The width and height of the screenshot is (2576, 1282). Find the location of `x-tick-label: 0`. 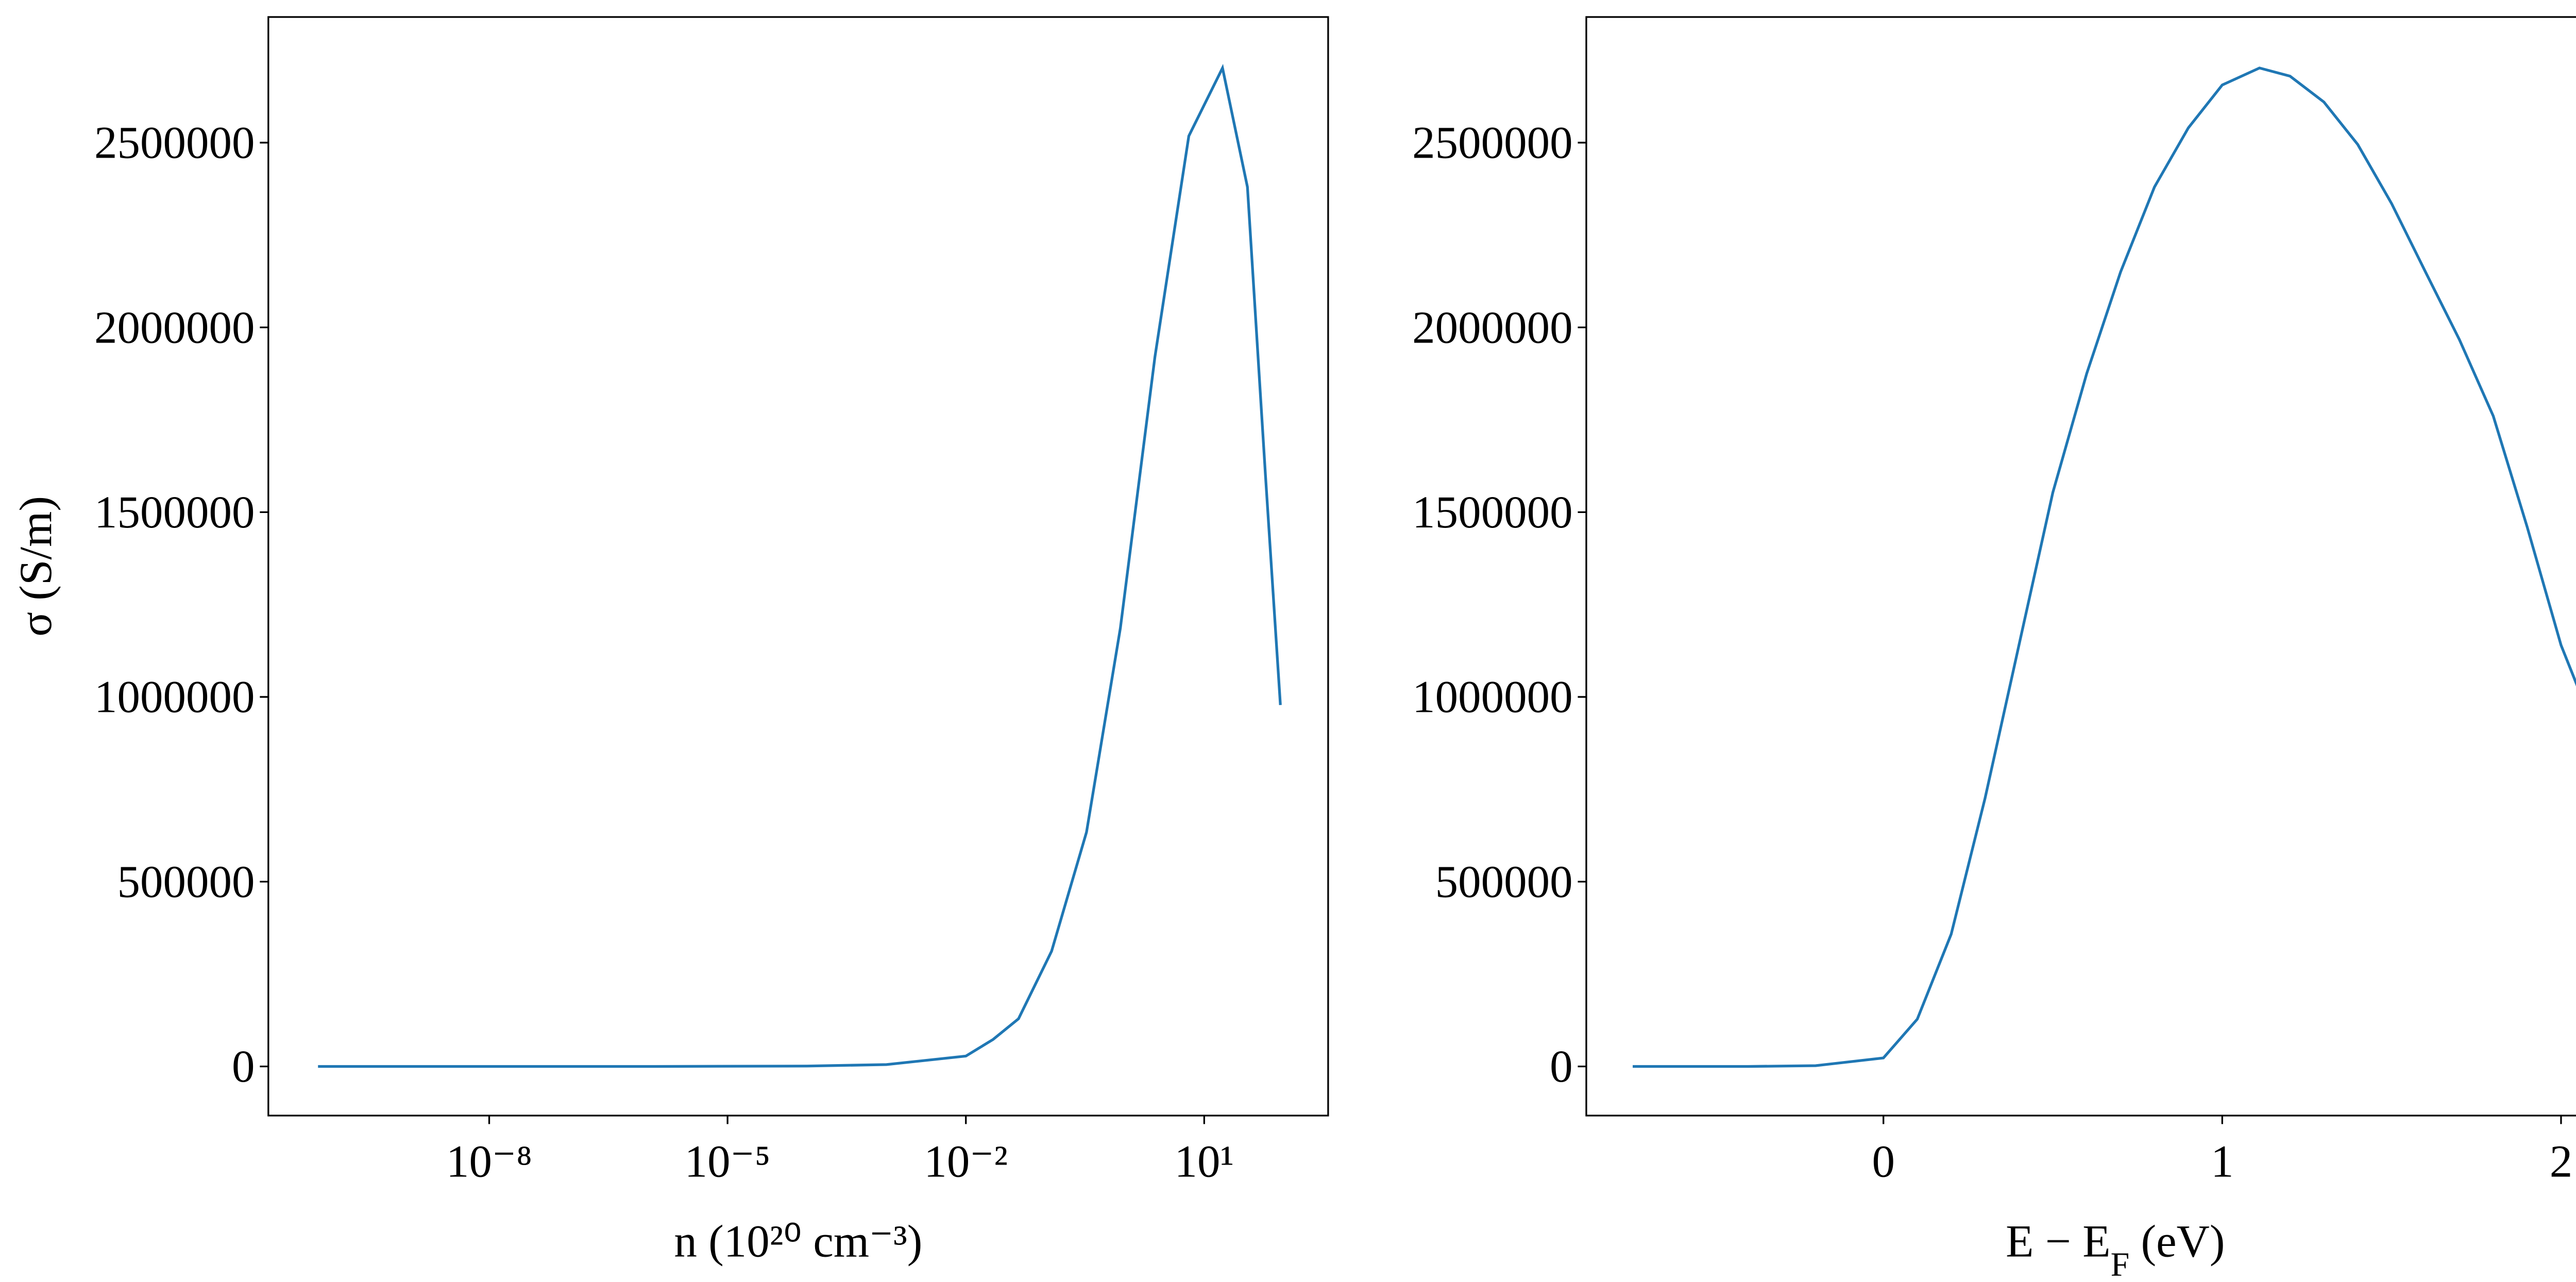

x-tick-label: 0 is located at coordinates (1883, 1162).